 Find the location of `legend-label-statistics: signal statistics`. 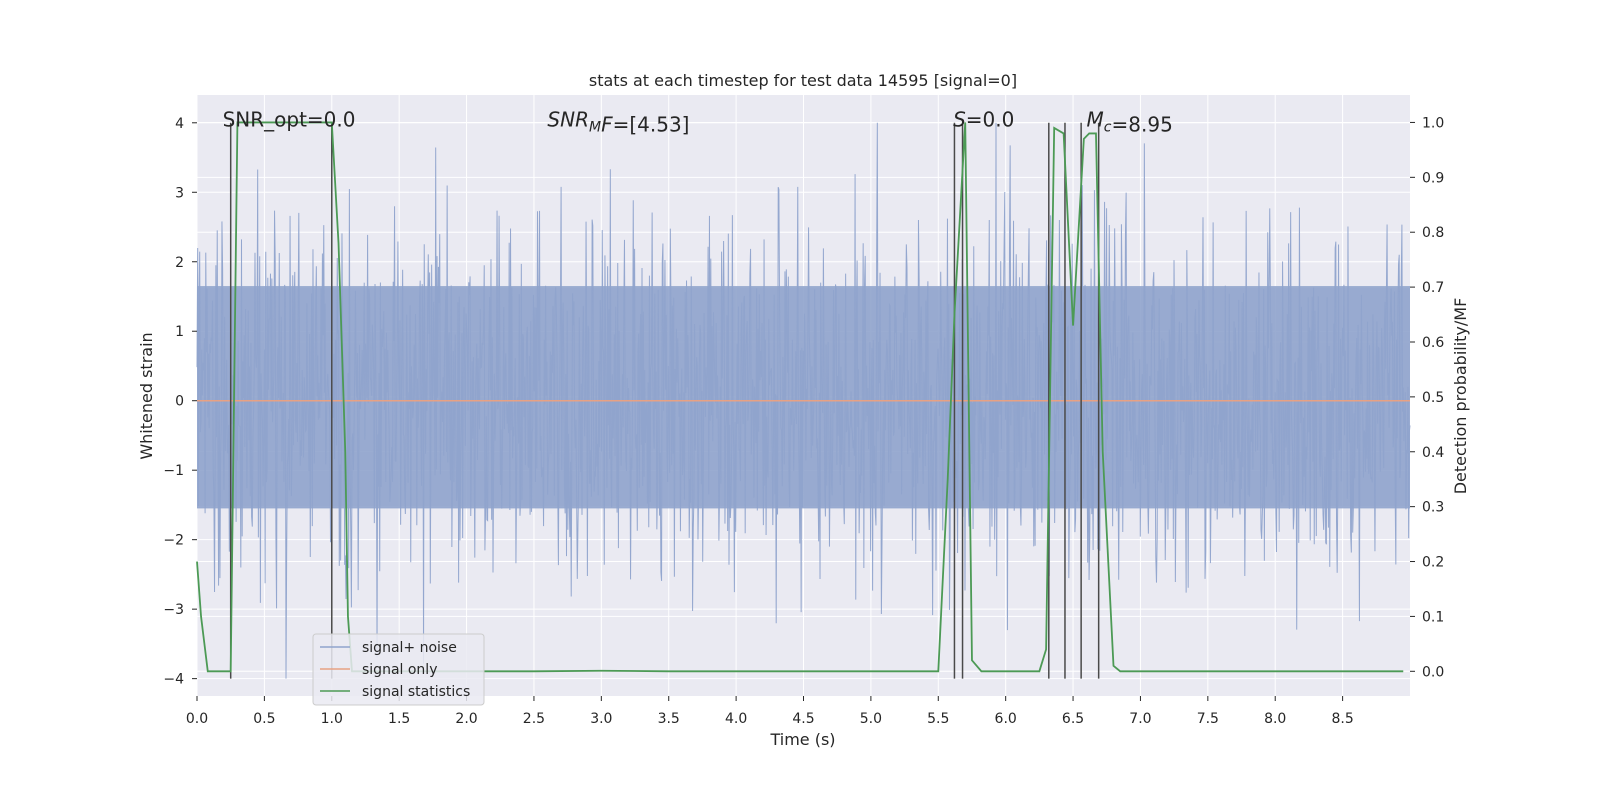

legend-label-statistics: signal statistics is located at coordinates (416, 692).